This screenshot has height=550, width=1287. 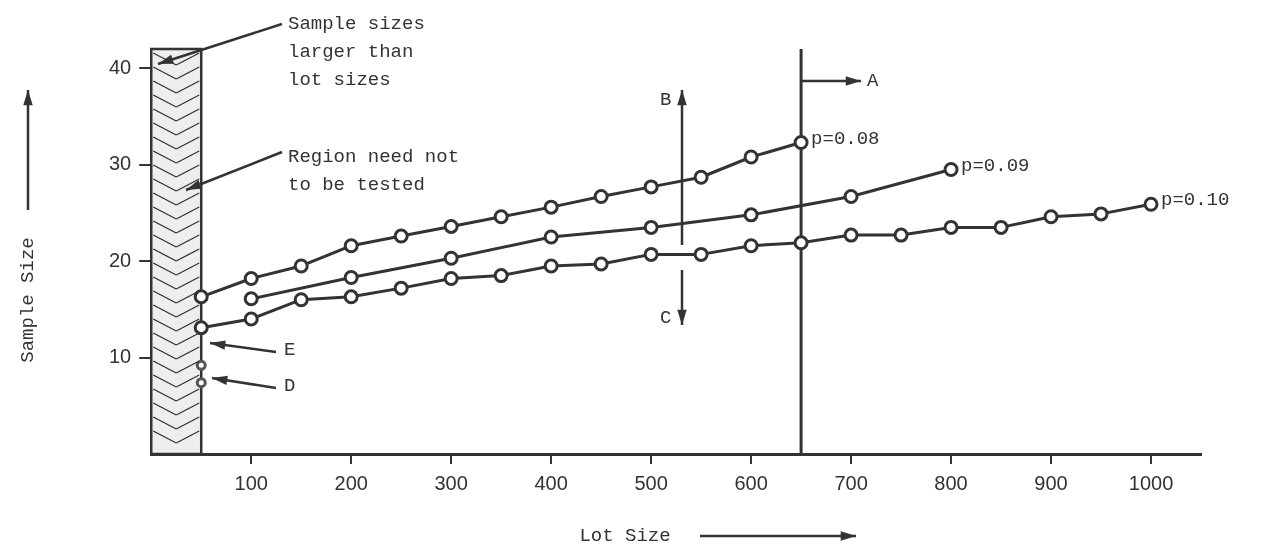 I want to click on y-tick-label: 20, so click(x=120, y=259).